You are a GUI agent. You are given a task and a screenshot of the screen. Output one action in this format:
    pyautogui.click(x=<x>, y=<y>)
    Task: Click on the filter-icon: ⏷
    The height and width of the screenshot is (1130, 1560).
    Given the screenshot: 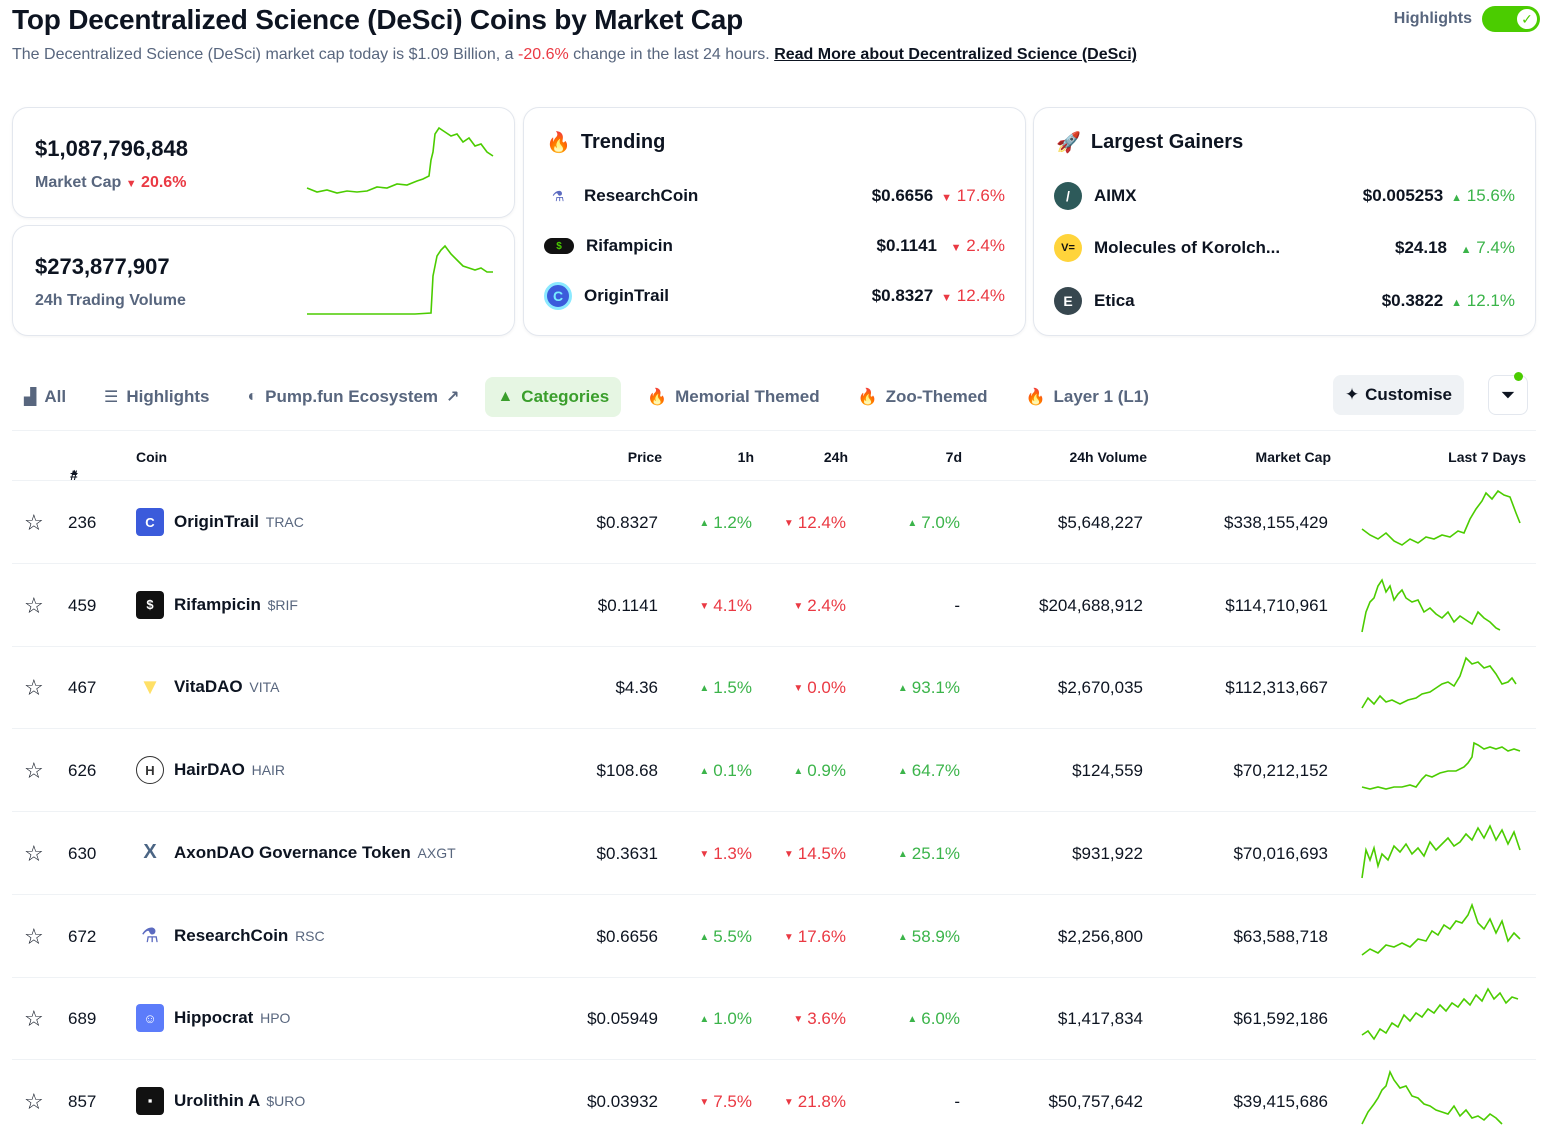 What is the action you would take?
    pyautogui.click(x=1508, y=394)
    